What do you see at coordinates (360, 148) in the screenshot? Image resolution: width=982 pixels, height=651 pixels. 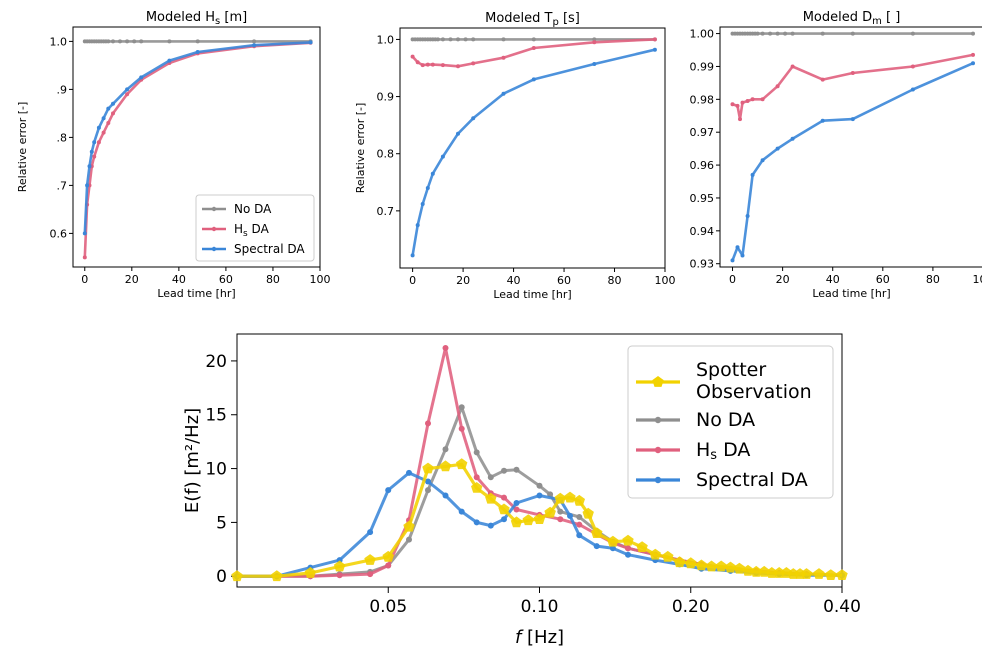 I see `tp-ylabel: Relative error [-]` at bounding box center [360, 148].